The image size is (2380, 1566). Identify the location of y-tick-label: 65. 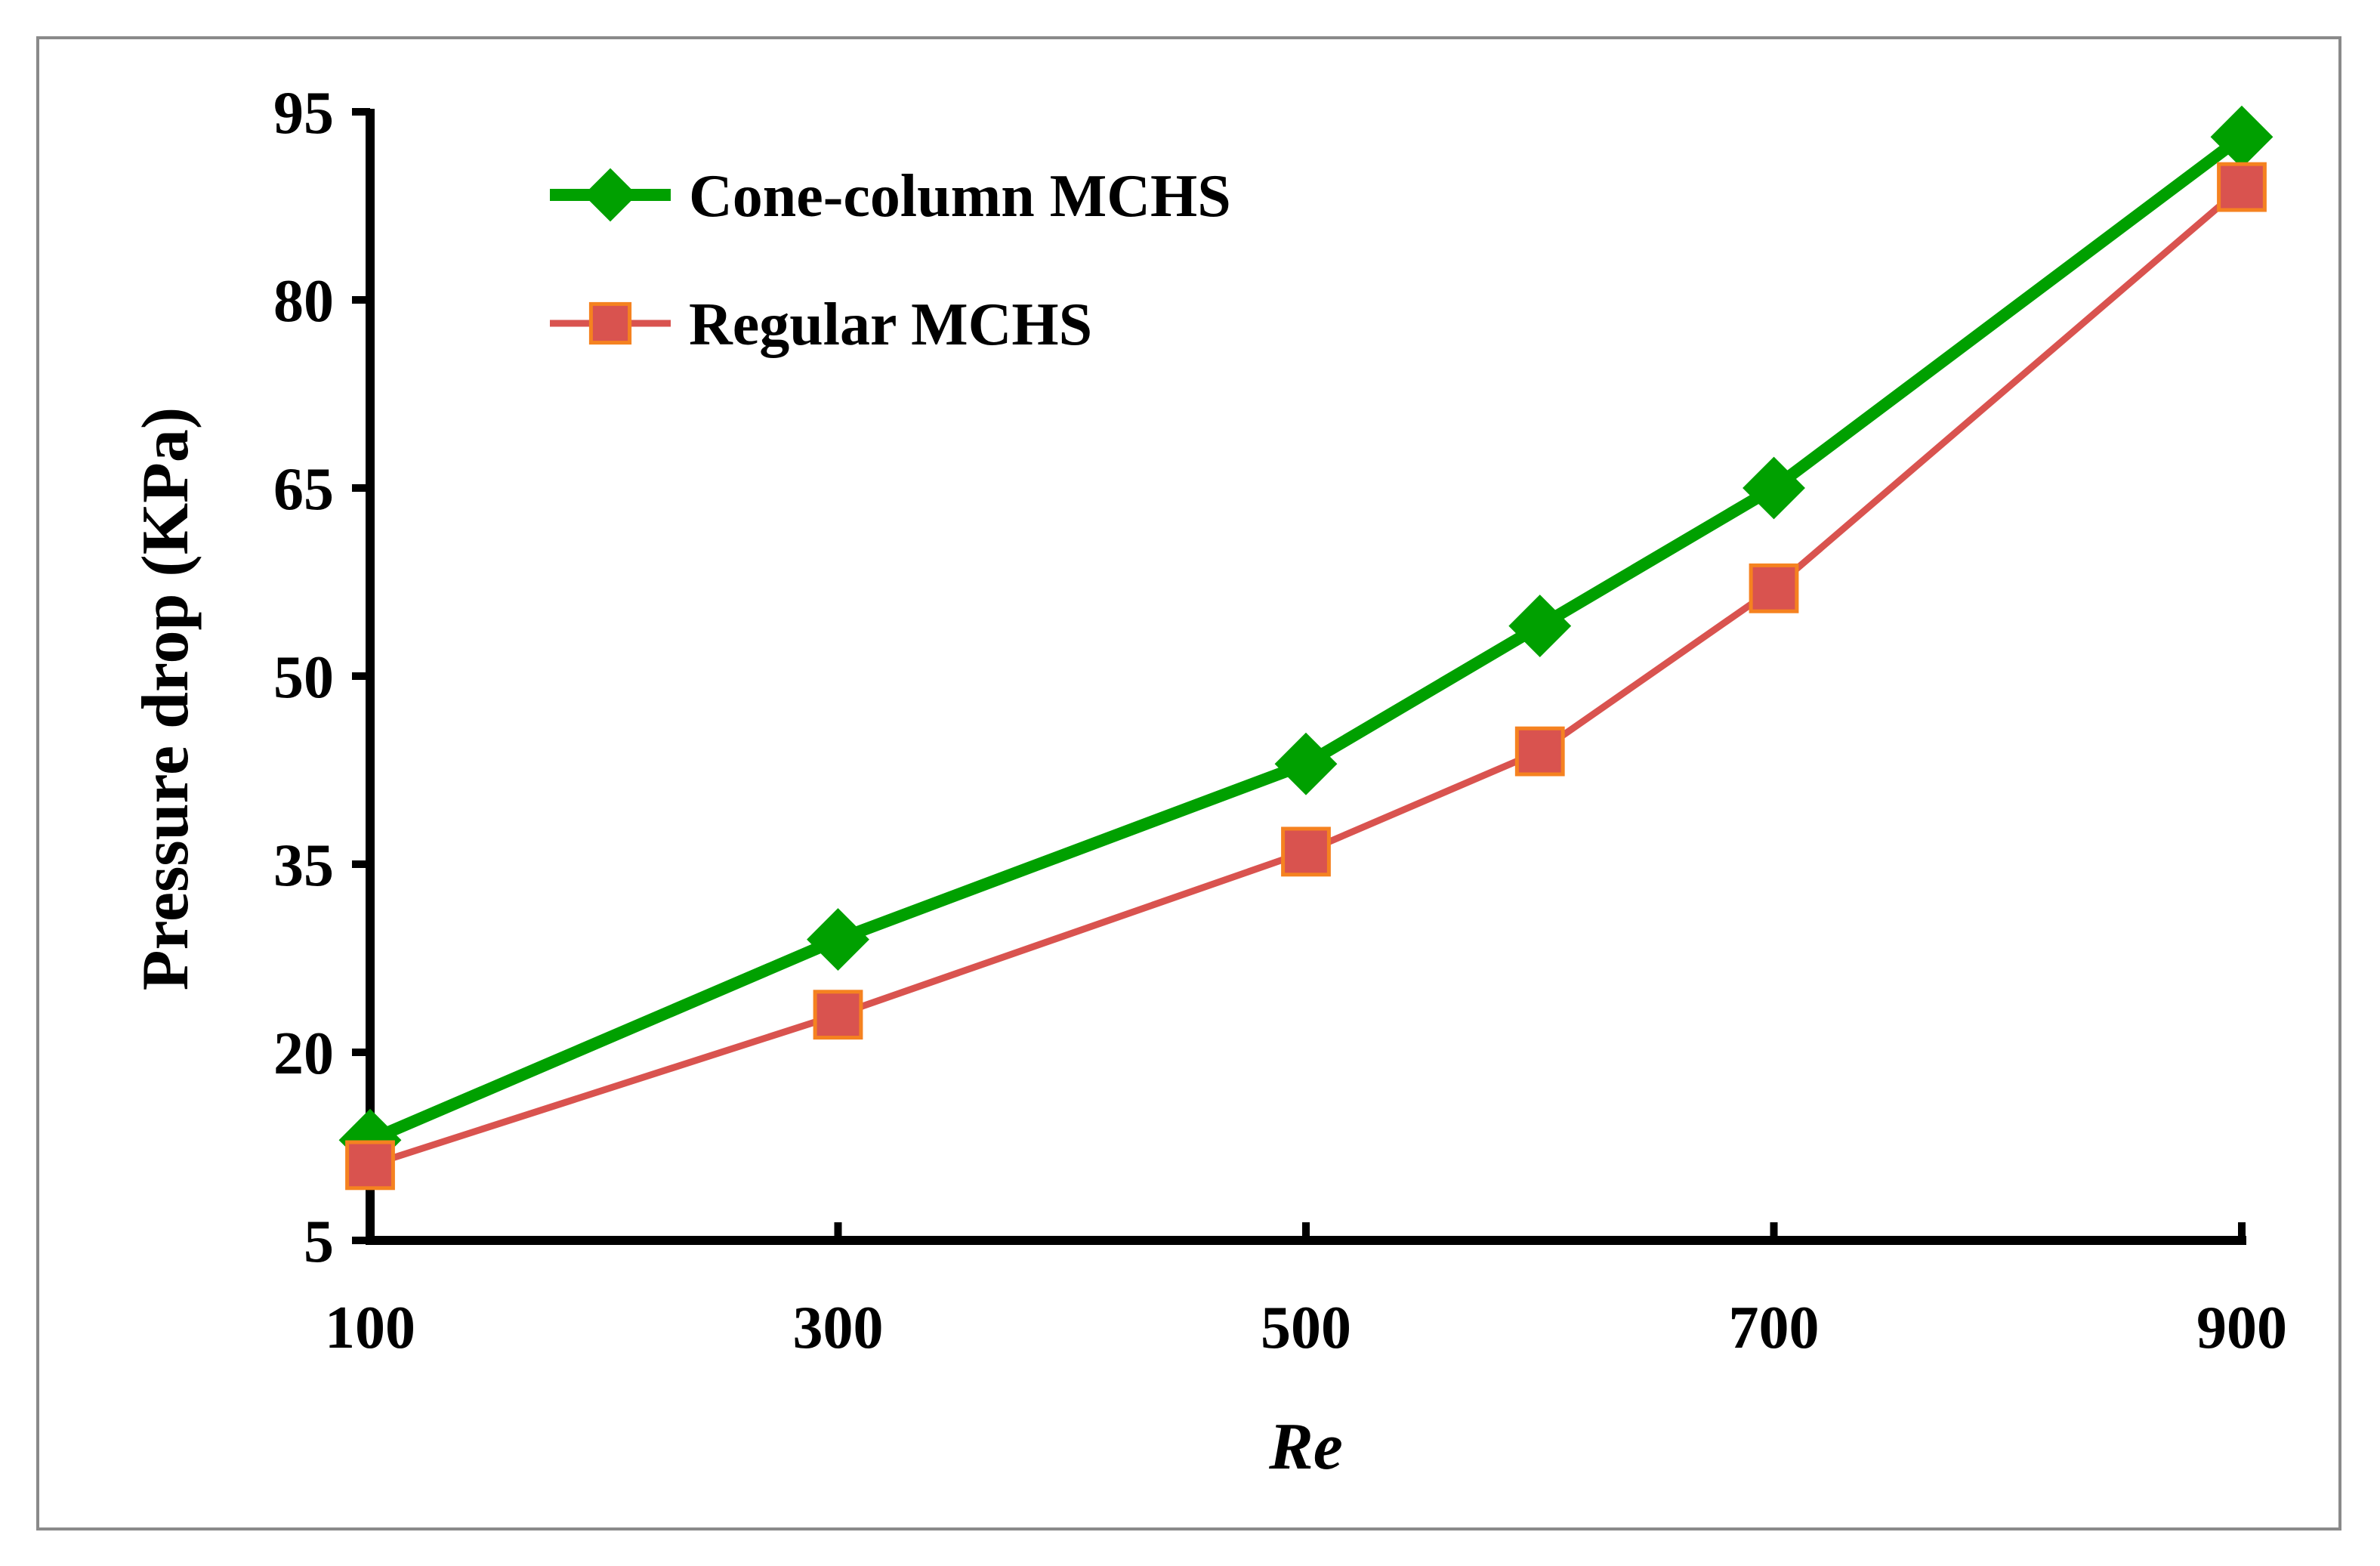
(303, 490).